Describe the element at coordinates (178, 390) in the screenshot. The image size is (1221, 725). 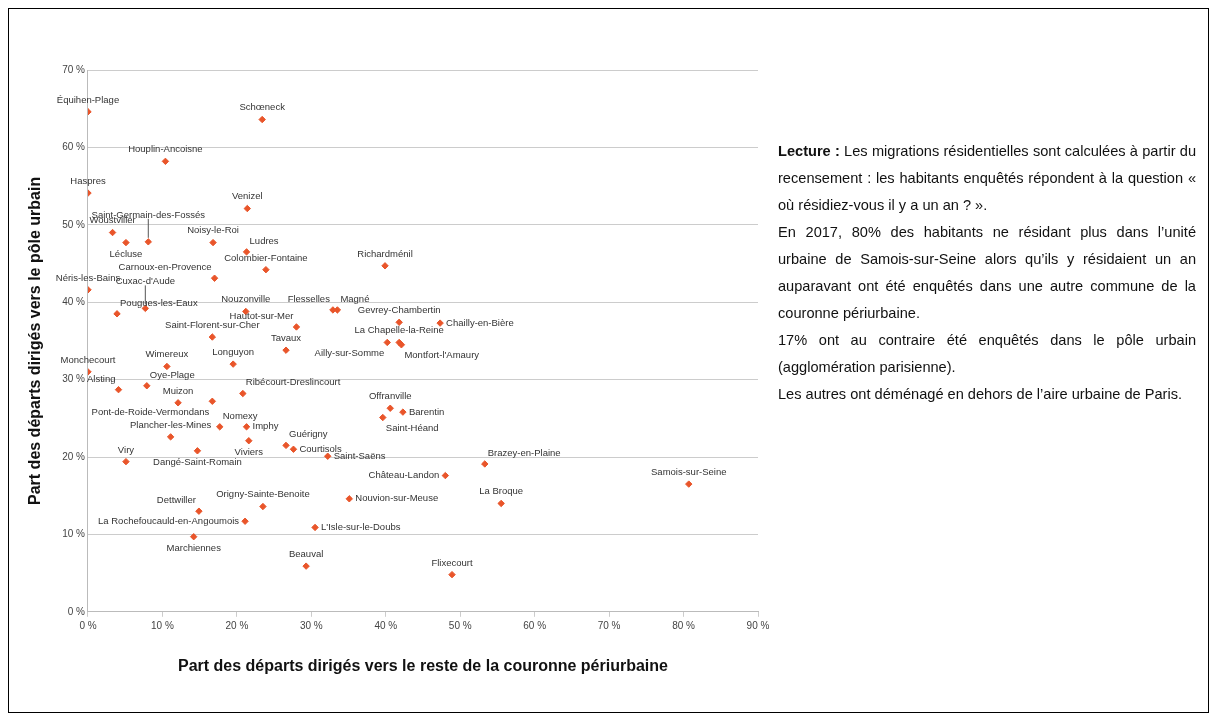
I see `annotation: Muizon` at that location.